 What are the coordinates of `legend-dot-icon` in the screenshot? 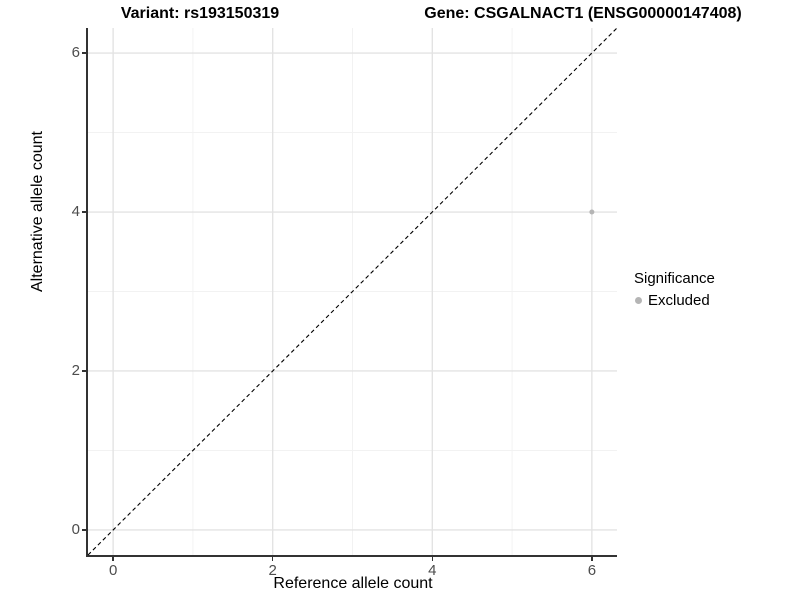 It's located at (638, 300).